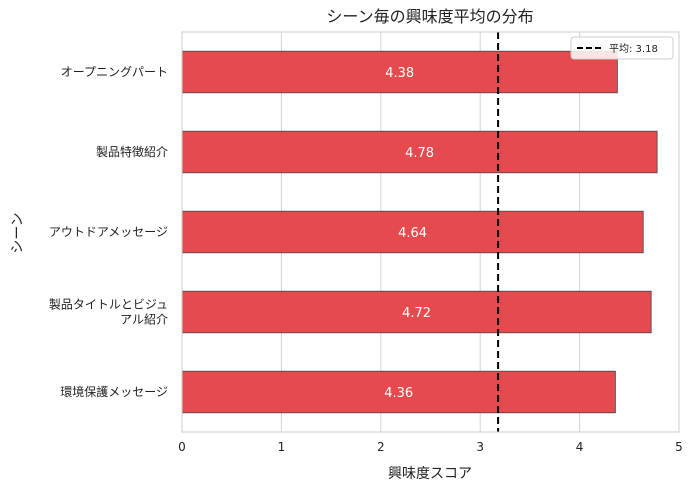 Image resolution: width=691 pixels, height=491 pixels. I want to click on category-label: 製品タイトルとビジュアル紹介, so click(108, 312).